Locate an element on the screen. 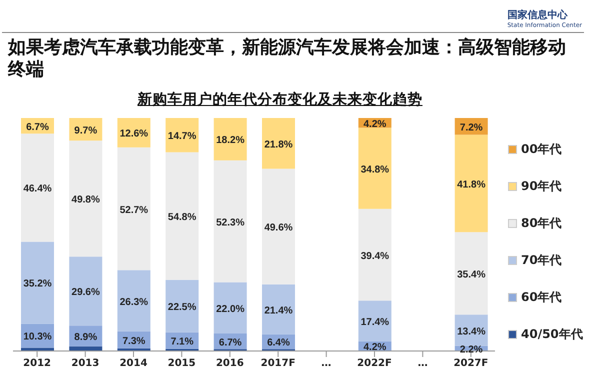  x-tick-label: 2027F is located at coordinates (471, 364).